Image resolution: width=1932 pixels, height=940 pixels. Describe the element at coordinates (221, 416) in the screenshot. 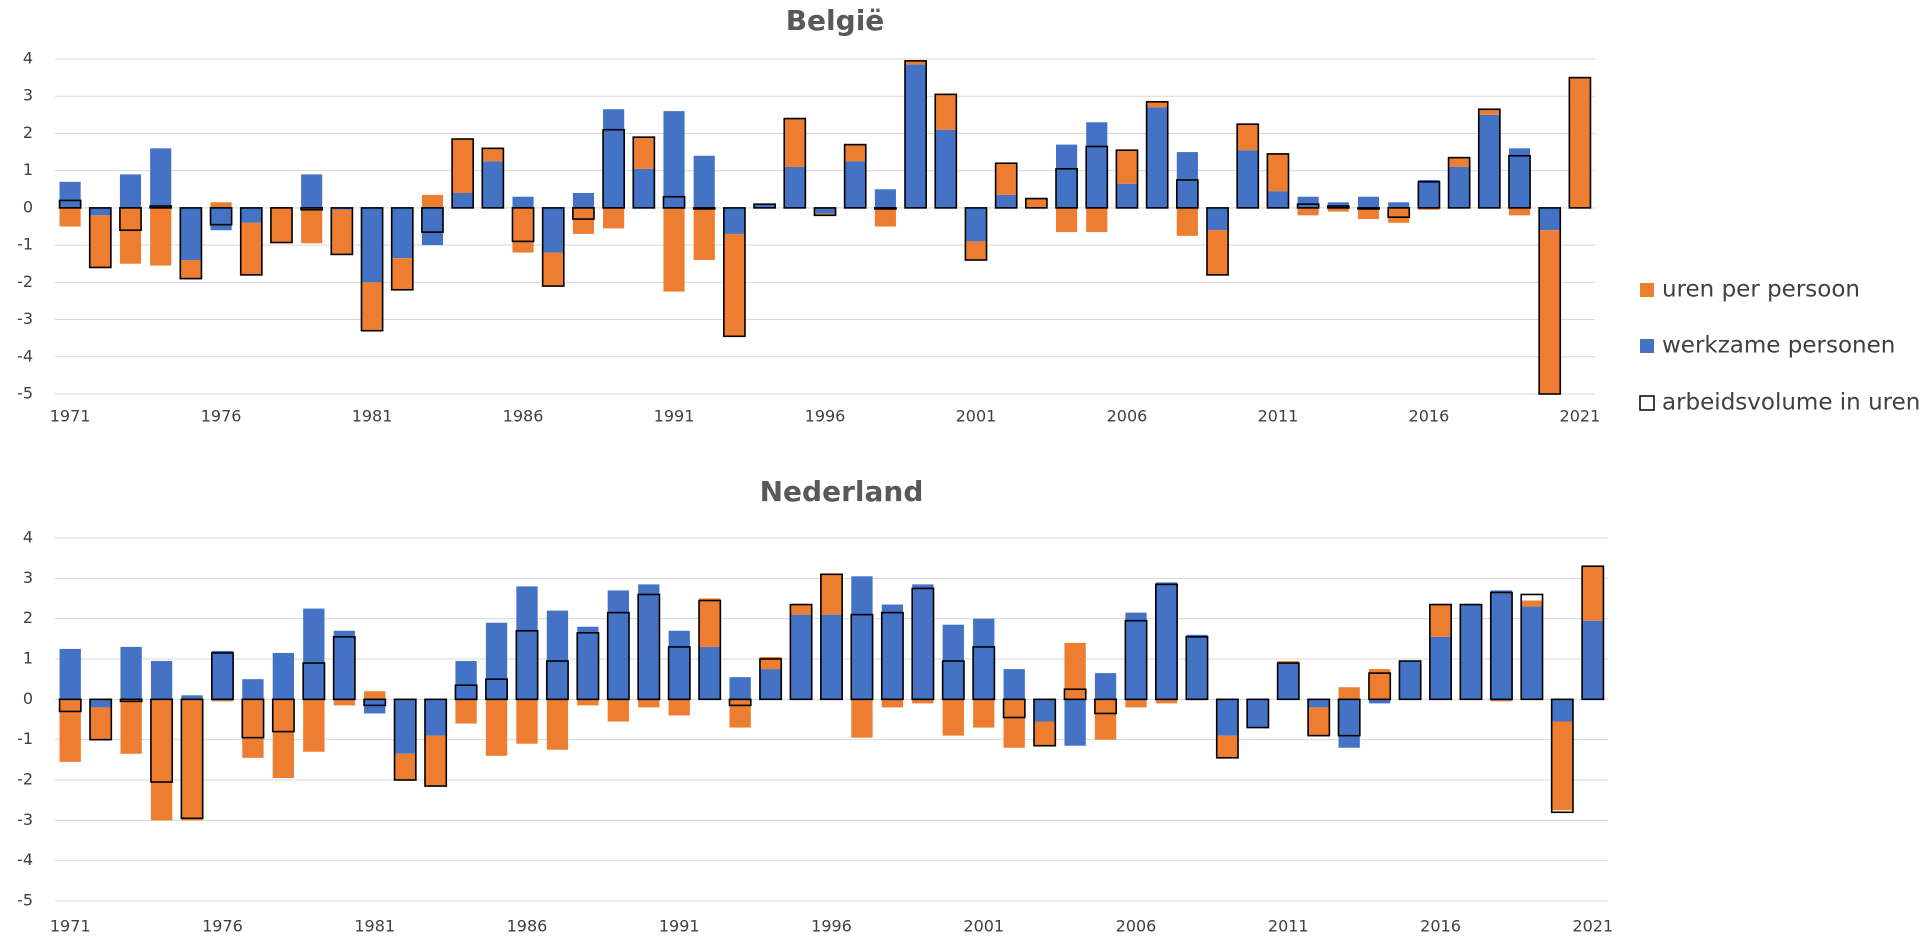

I see `x-tick-label: 1976` at that location.